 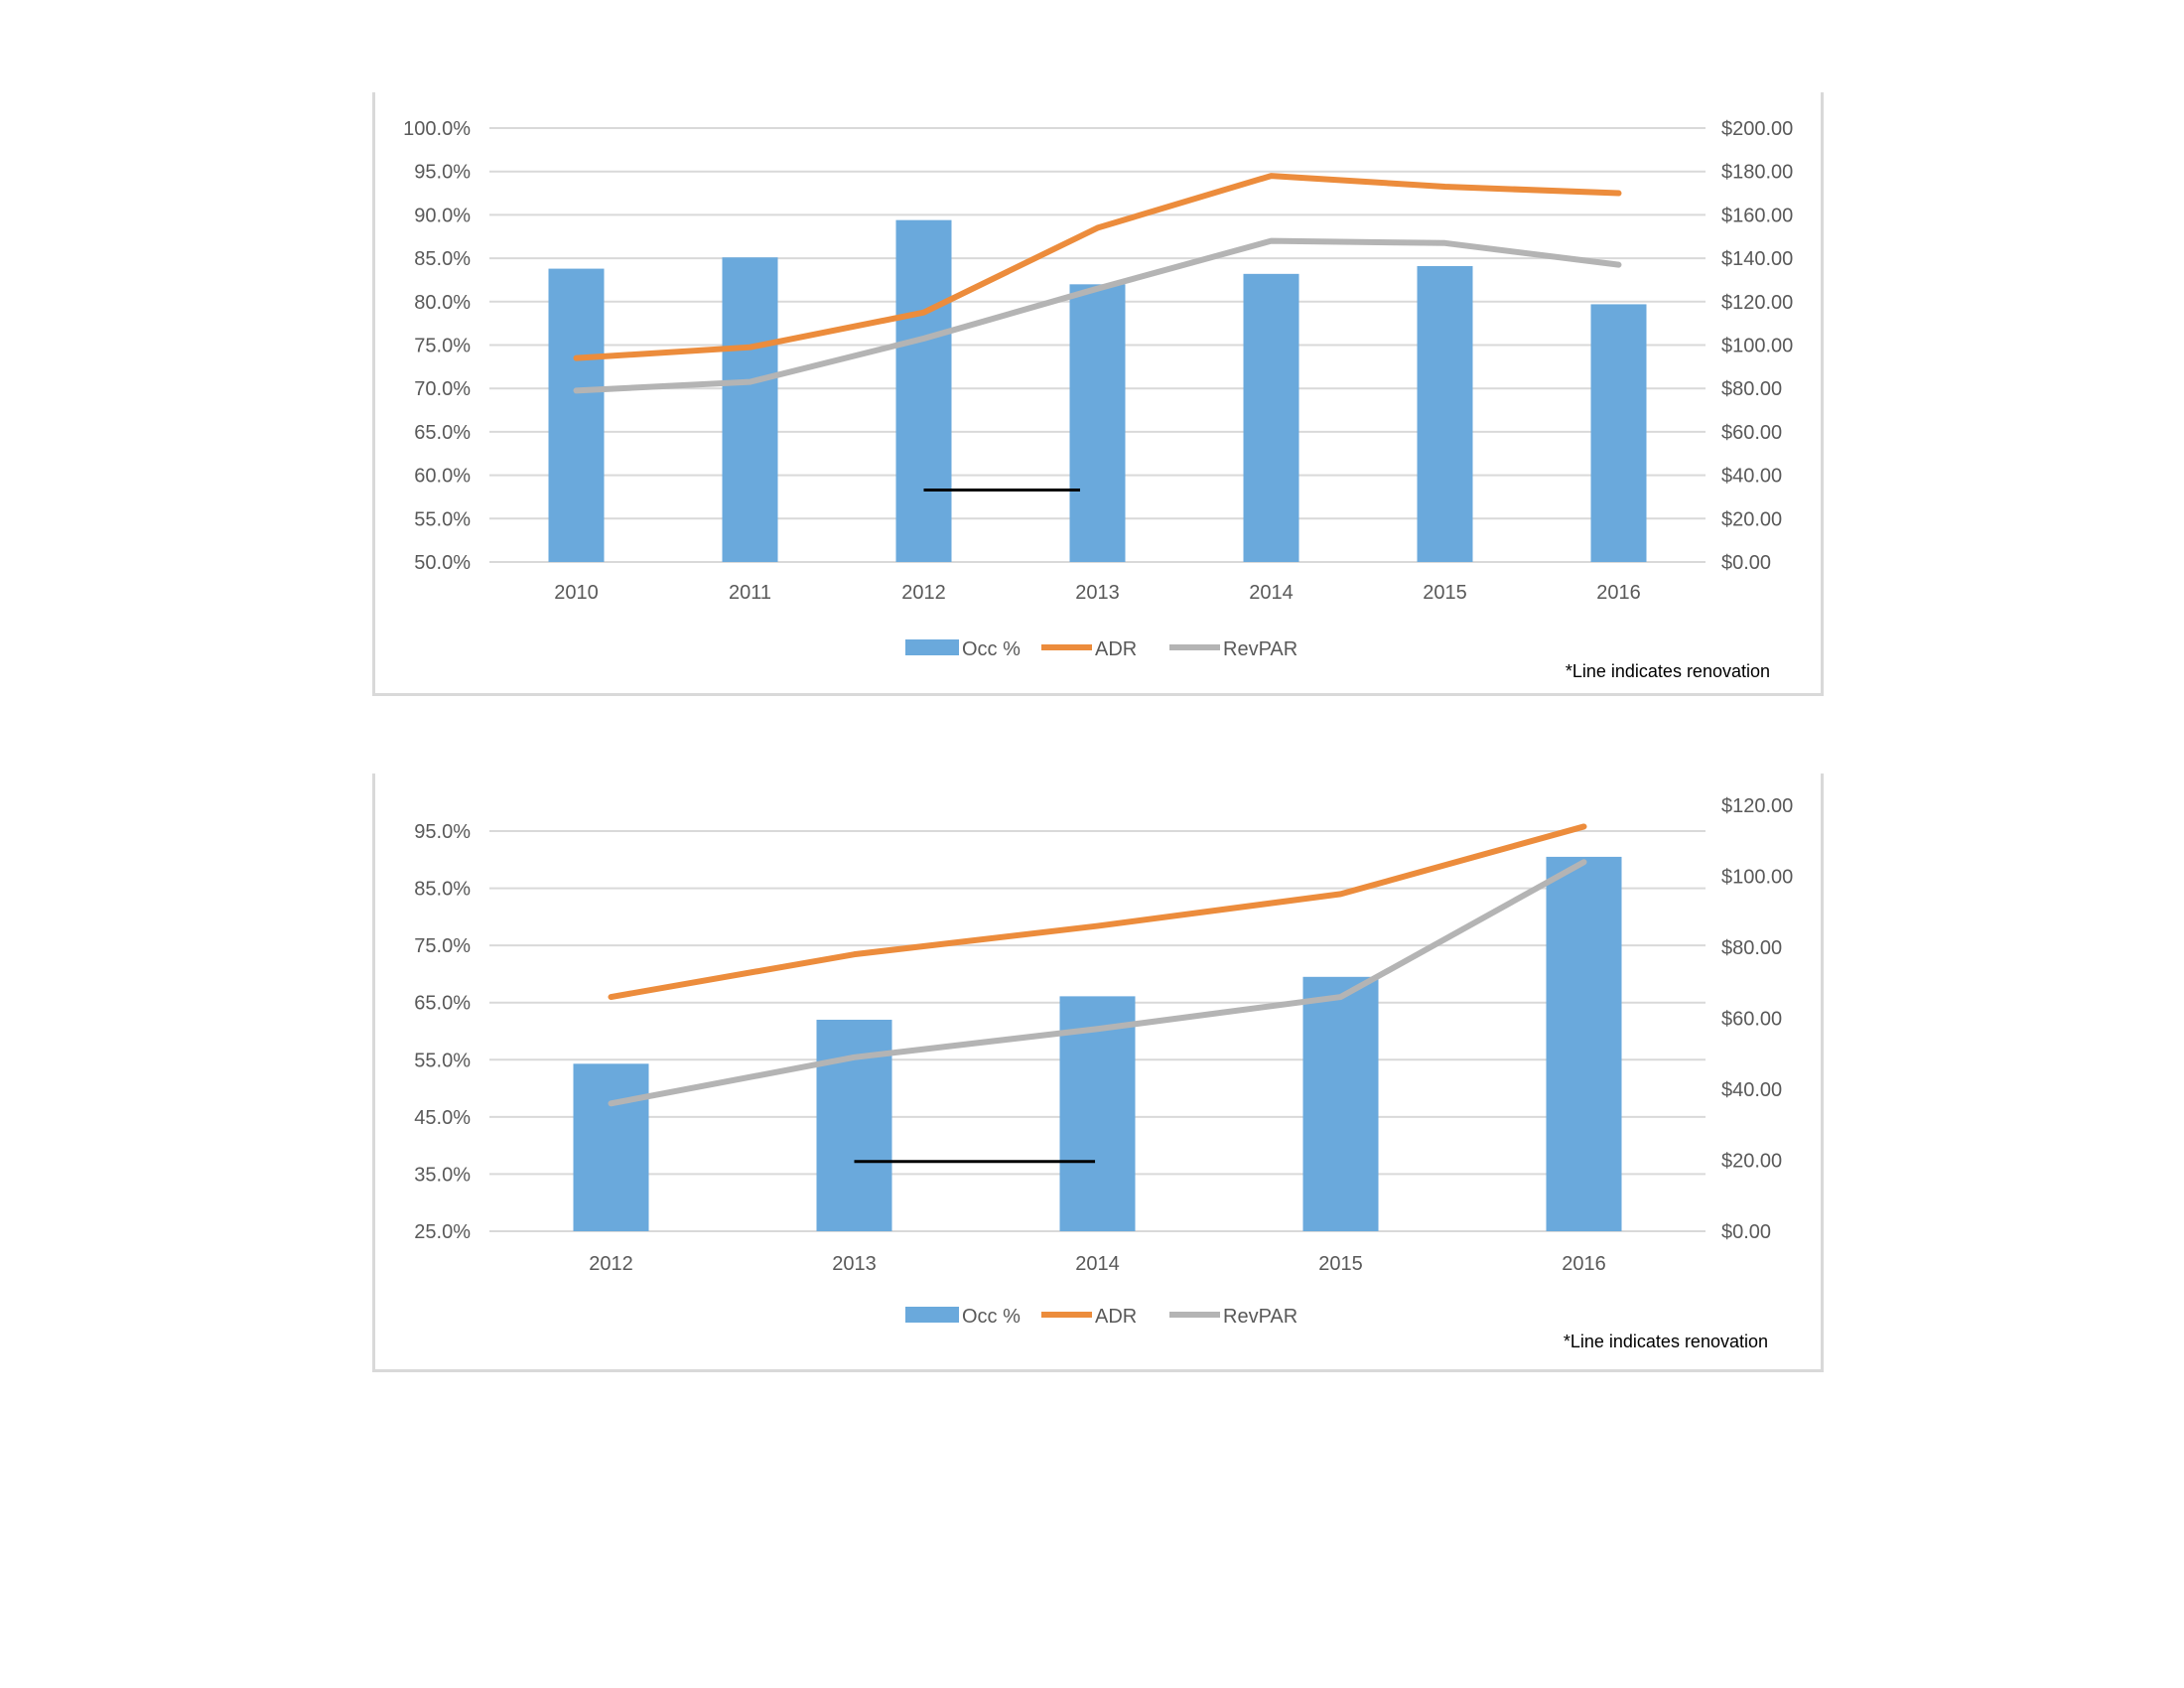 What do you see at coordinates (1260, 1317) in the screenshot?
I see `chart-2-legend-label-revpar: RevPAR` at bounding box center [1260, 1317].